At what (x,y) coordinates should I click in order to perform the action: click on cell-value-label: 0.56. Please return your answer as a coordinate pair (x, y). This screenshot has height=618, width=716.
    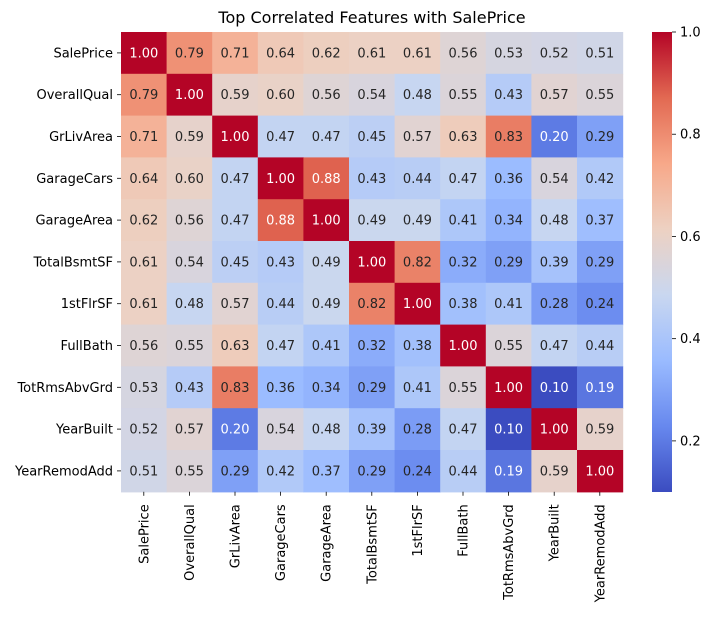
    Looking at the image, I should click on (189, 221).